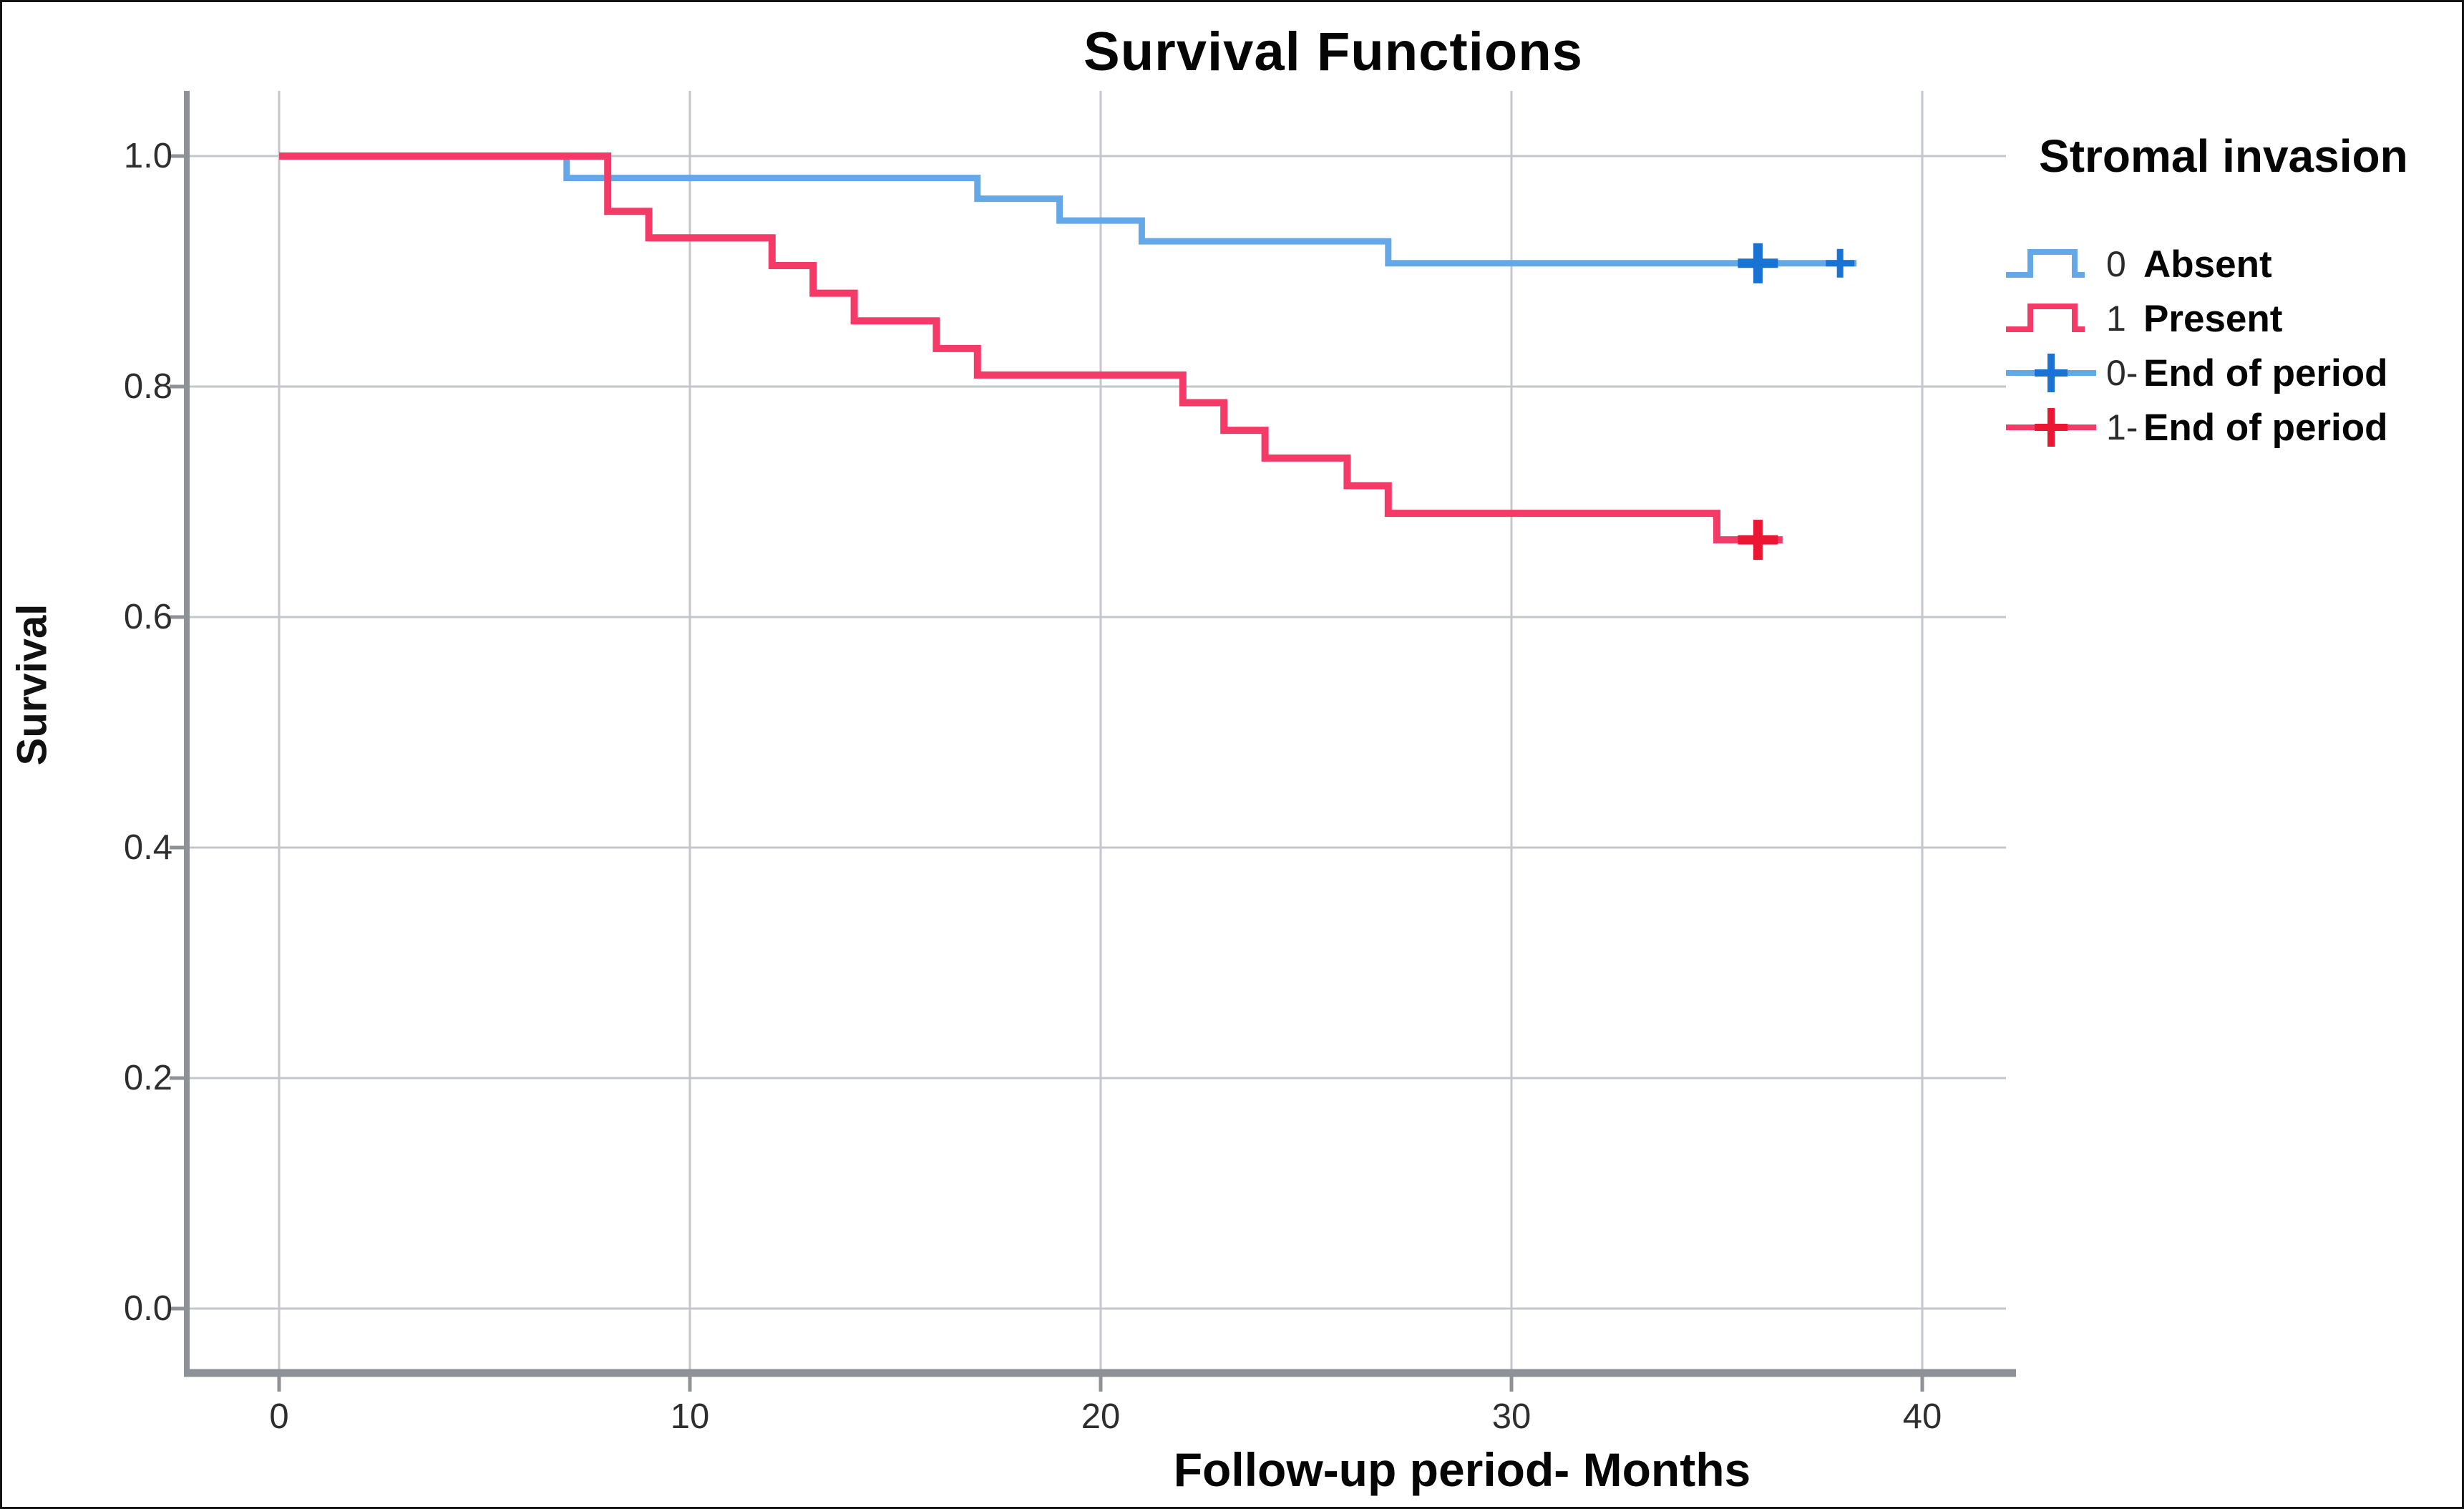  I want to click on legend-item-code: 1, so click(2116, 319).